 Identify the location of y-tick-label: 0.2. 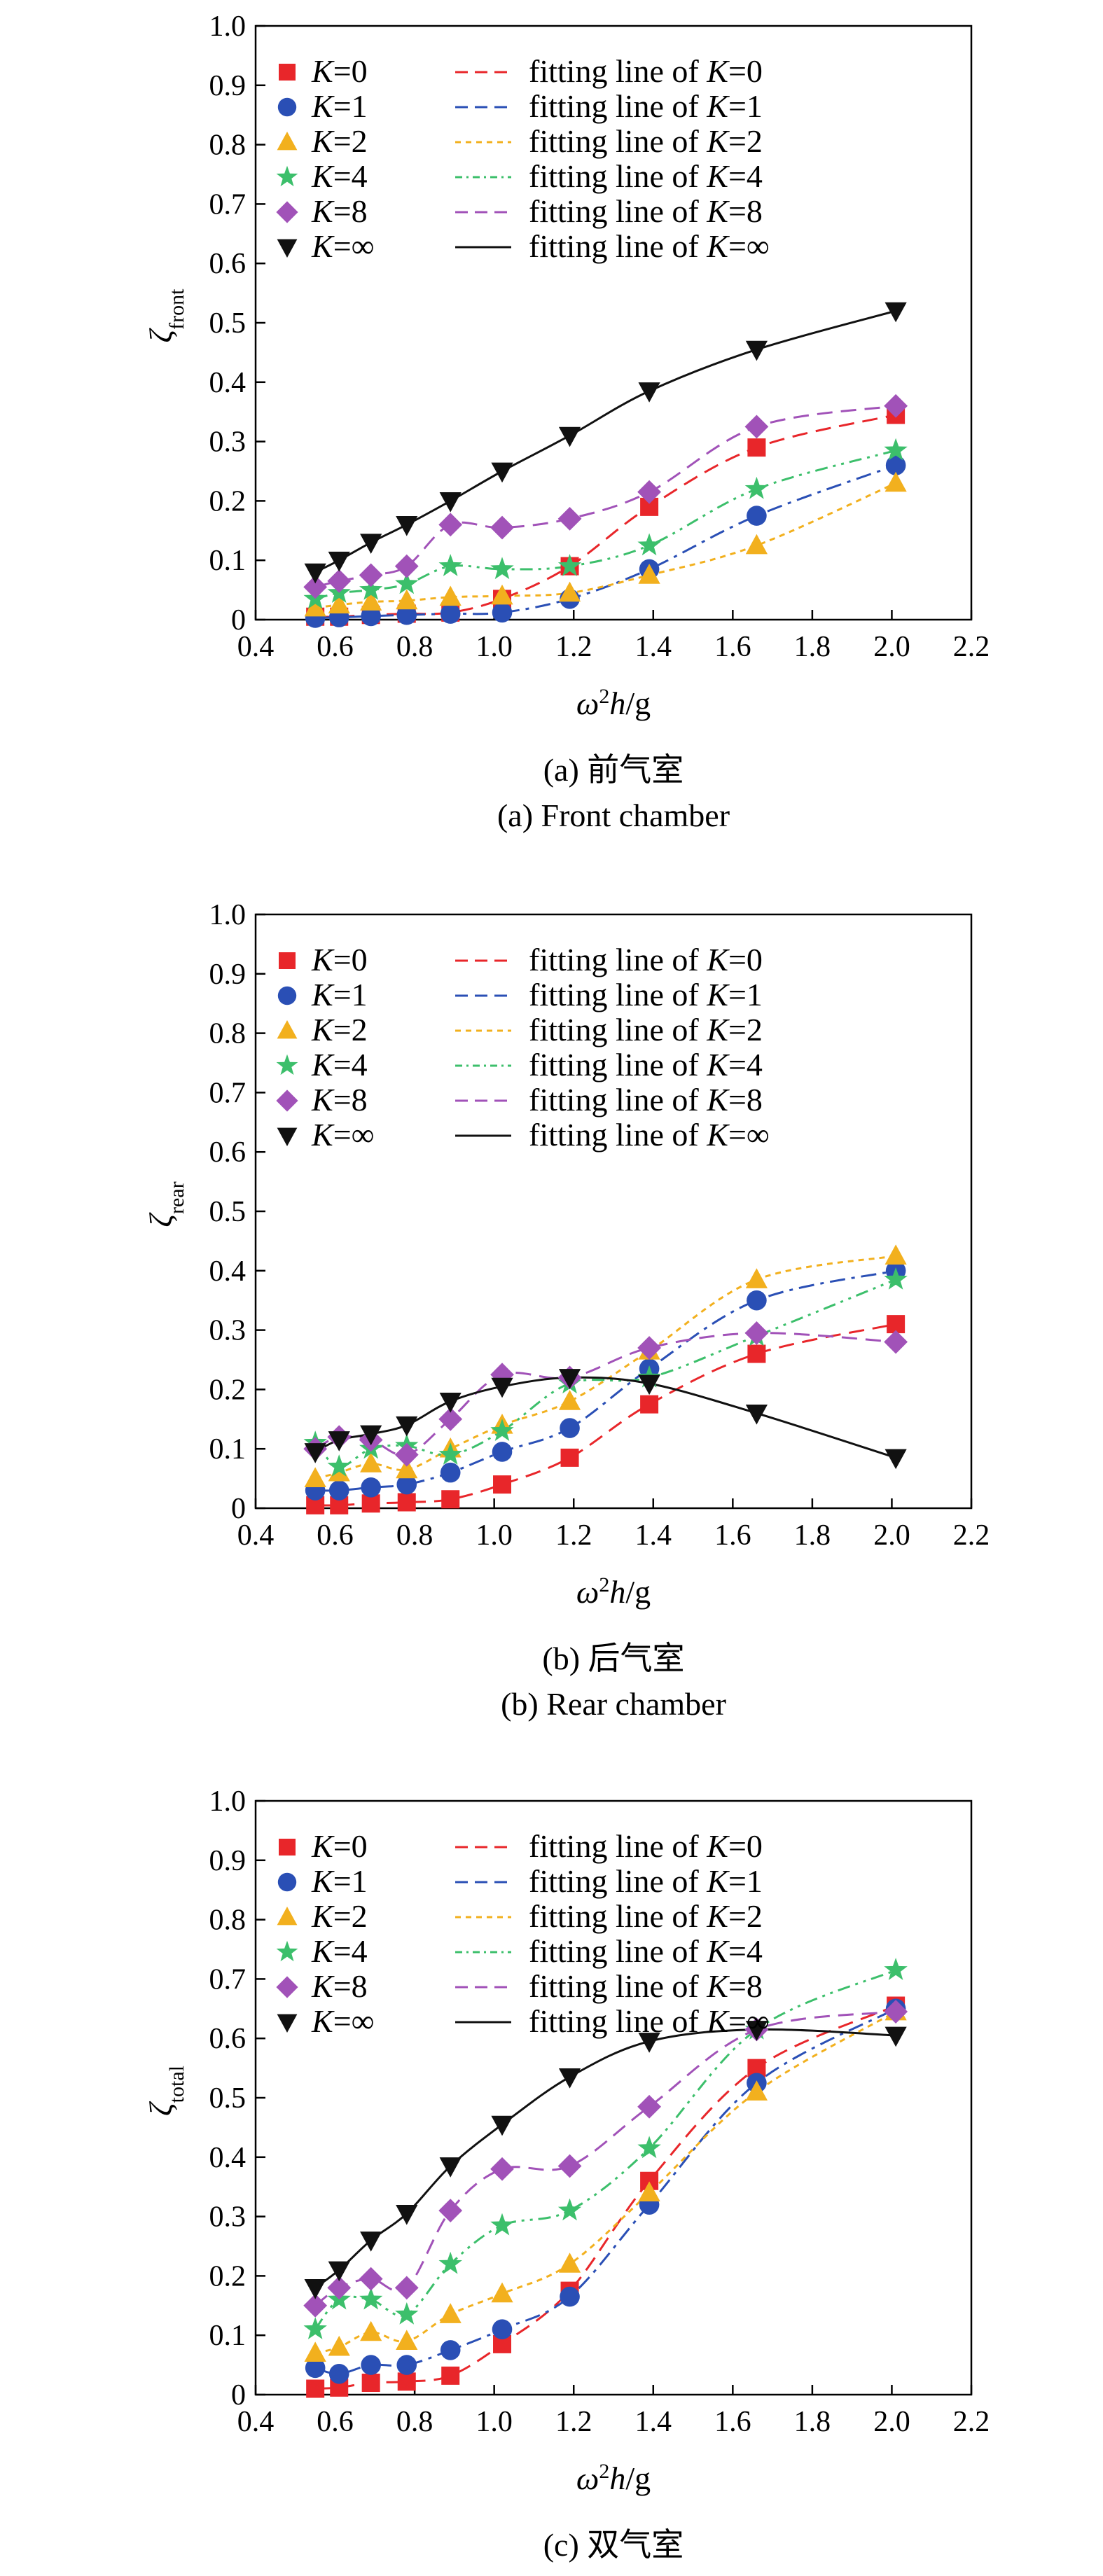
(228, 501).